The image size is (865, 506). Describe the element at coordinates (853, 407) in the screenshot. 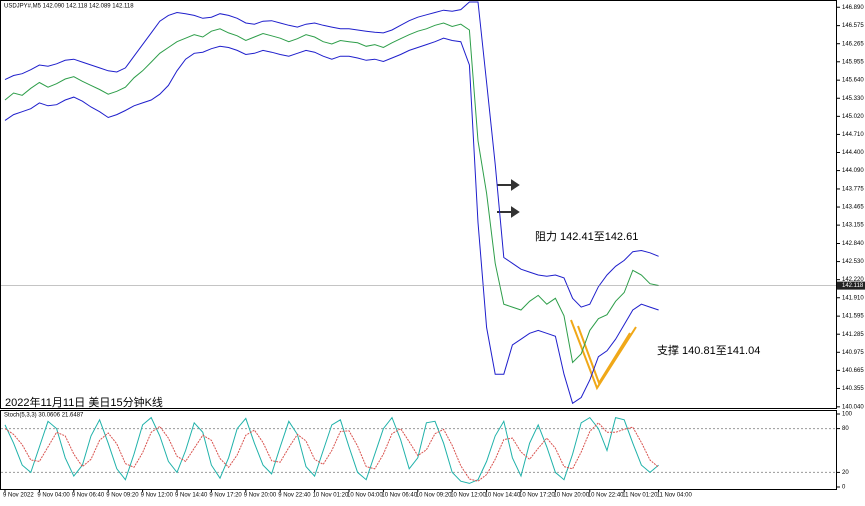

I see `y-tick-label: 140.040` at that location.